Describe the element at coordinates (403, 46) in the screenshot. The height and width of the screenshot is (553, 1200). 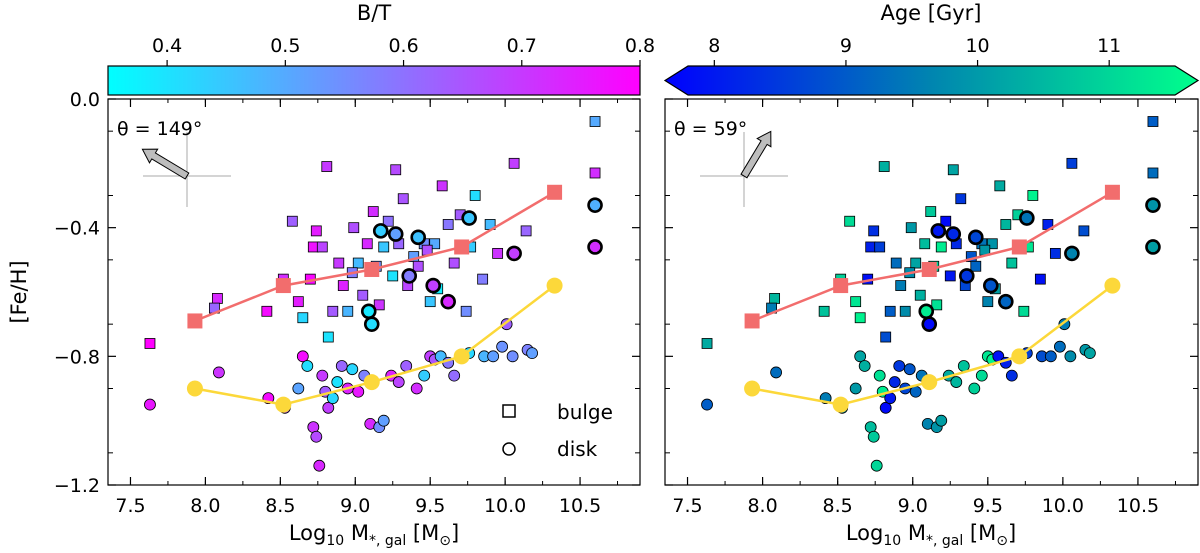
I see `colorbar-left-tick-label: 0.6` at that location.